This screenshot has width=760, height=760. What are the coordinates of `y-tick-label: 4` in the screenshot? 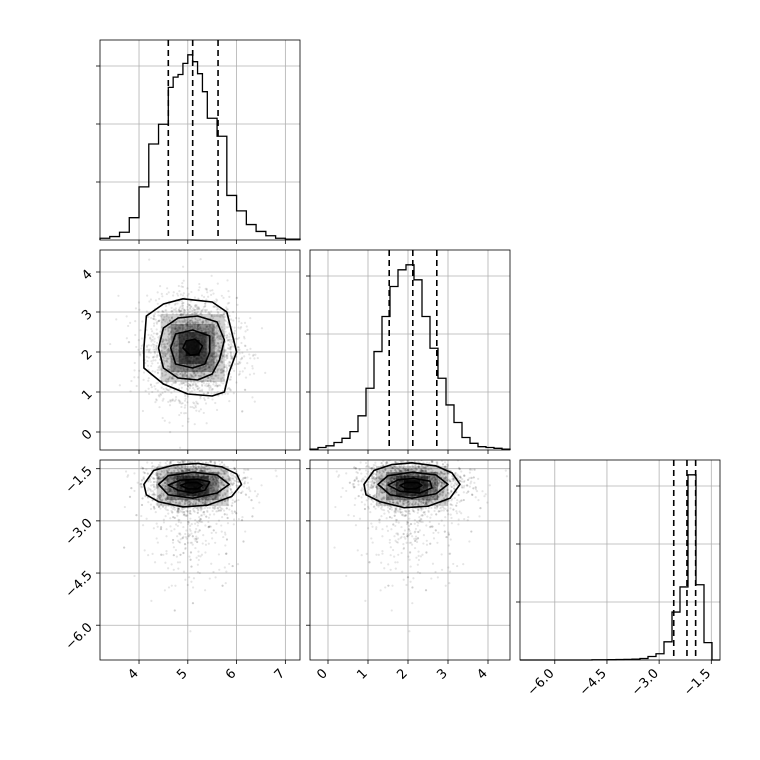 It's located at (87, 275).